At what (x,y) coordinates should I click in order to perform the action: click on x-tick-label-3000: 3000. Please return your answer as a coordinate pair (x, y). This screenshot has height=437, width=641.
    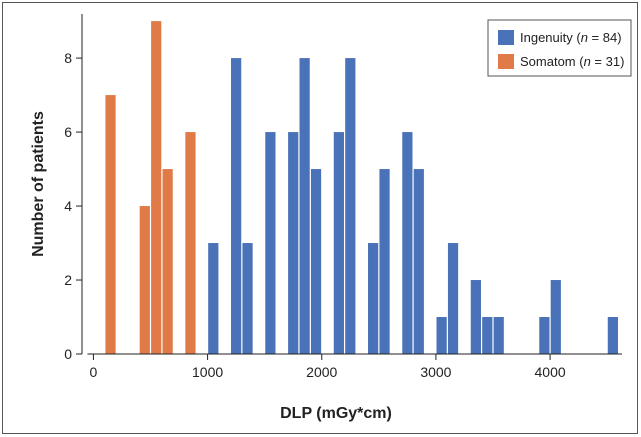
    Looking at the image, I should click on (435, 372).